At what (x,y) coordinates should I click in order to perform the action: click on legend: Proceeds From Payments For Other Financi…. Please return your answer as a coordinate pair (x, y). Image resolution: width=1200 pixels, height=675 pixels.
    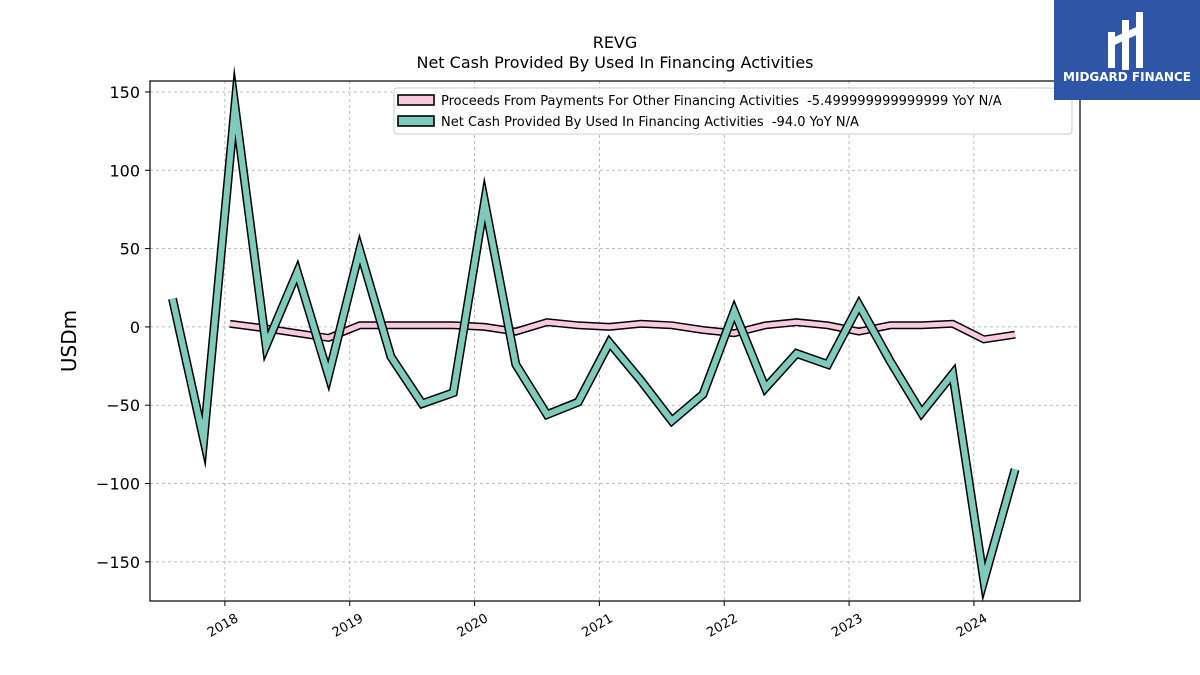
    Looking at the image, I should click on (733, 111).